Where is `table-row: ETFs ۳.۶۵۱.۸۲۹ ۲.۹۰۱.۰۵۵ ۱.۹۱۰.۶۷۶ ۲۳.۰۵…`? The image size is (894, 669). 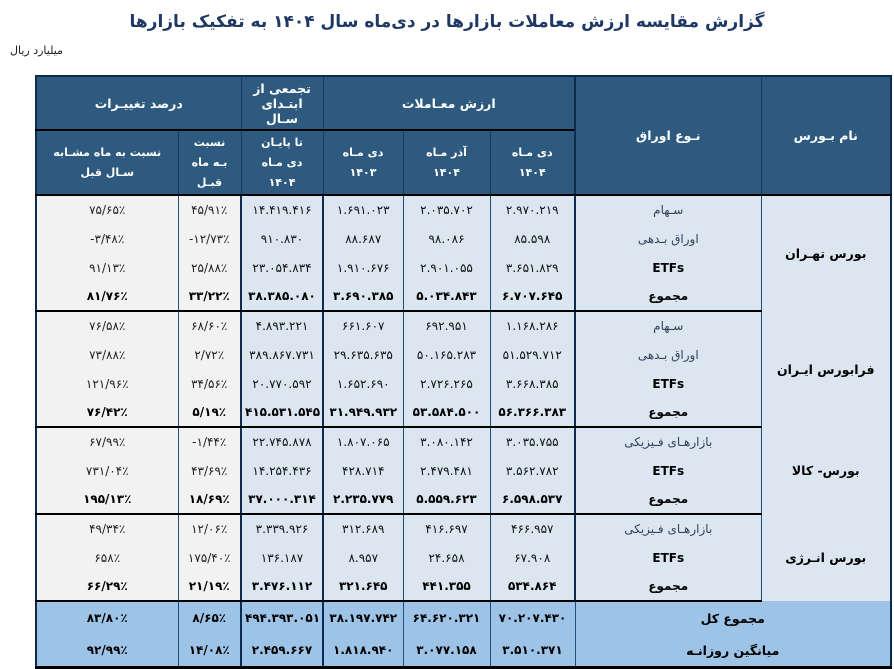
table-row: ETFs ۳.۶۵۱.۸۲۹ ۲.۹۰۱.۰۵۵ ۱.۹۱۰.۶۷۶ ۲۳.۰۵… is located at coordinates (463, 268).